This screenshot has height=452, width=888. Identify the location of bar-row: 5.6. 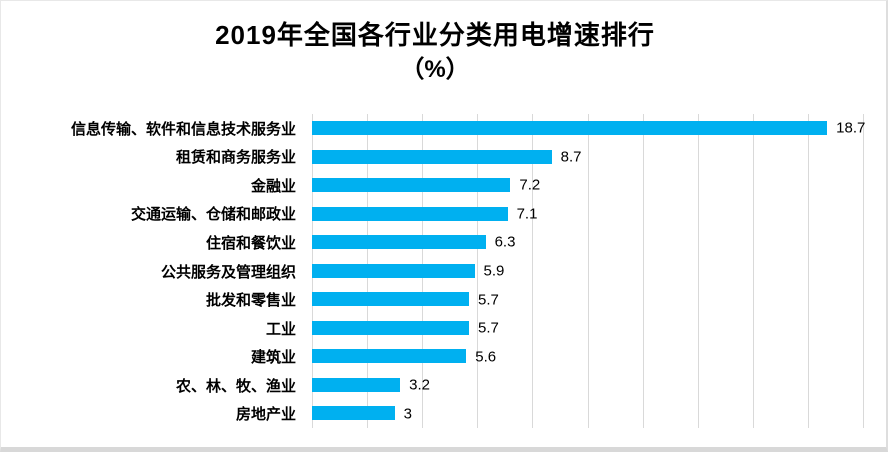
(587, 356).